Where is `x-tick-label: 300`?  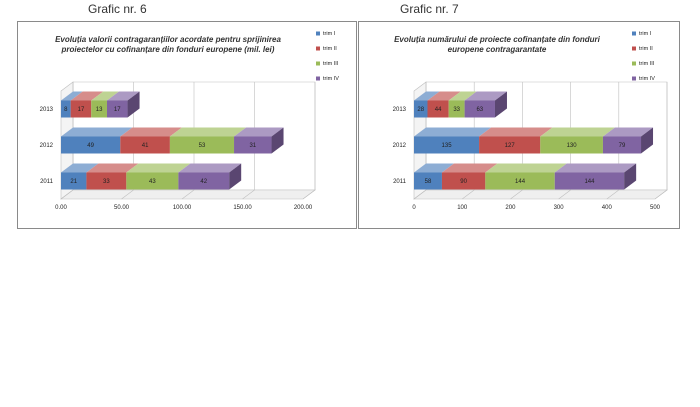 x-tick-label: 300 is located at coordinates (559, 208).